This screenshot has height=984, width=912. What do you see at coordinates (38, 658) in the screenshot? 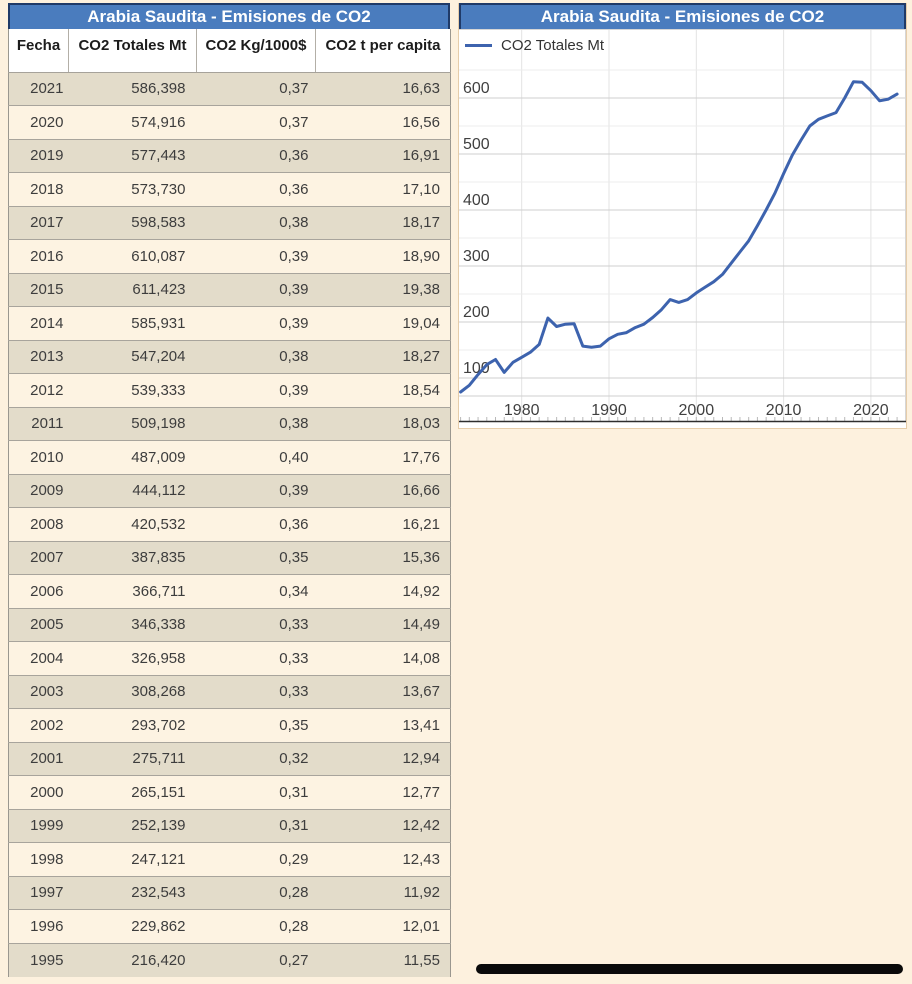
I see `table-cell: 2004` at bounding box center [38, 658].